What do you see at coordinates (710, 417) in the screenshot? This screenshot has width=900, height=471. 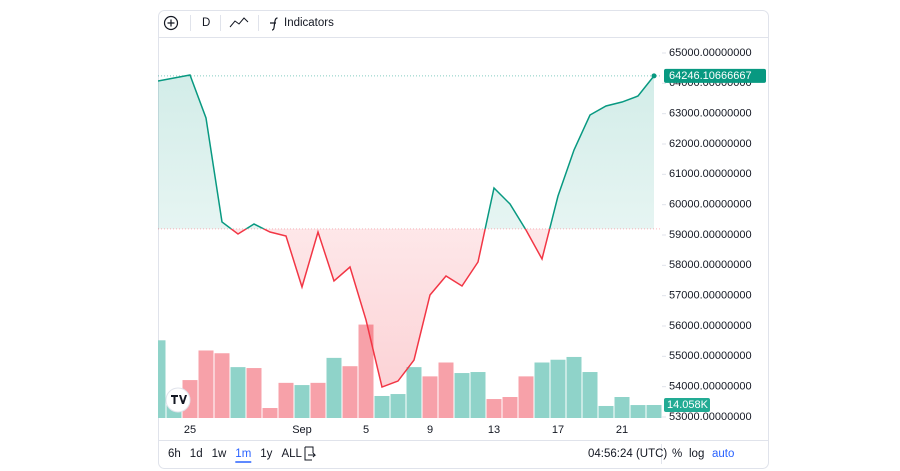 I see `y-tick-label: 53000.00000000` at bounding box center [710, 417].